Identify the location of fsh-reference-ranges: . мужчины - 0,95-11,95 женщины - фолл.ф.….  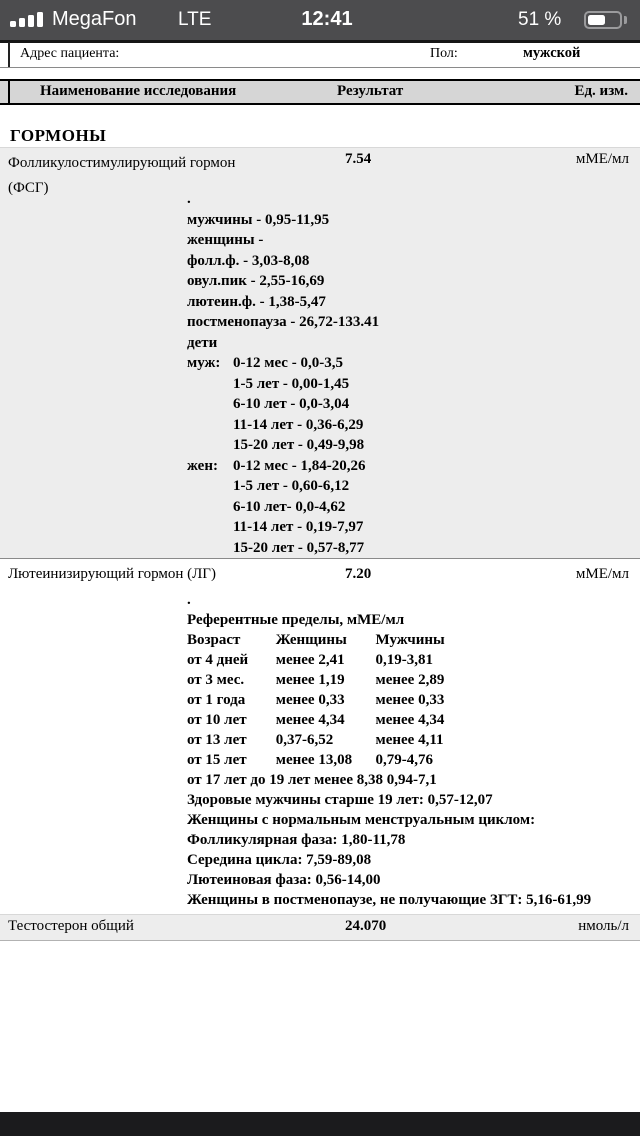
(283, 373).